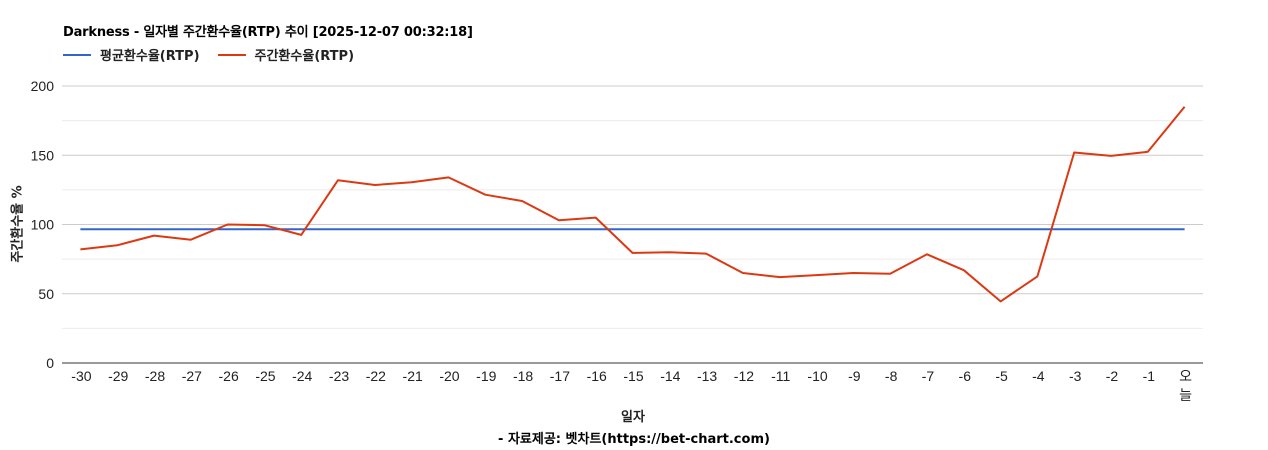 The width and height of the screenshot is (1268, 450). I want to click on x-tick-label: -13, so click(707, 376).